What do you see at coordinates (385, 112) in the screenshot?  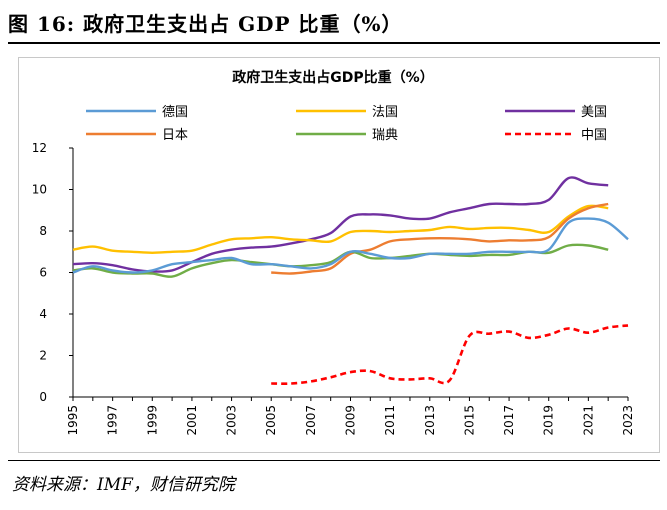 I see `legend-label: 法国` at bounding box center [385, 112].